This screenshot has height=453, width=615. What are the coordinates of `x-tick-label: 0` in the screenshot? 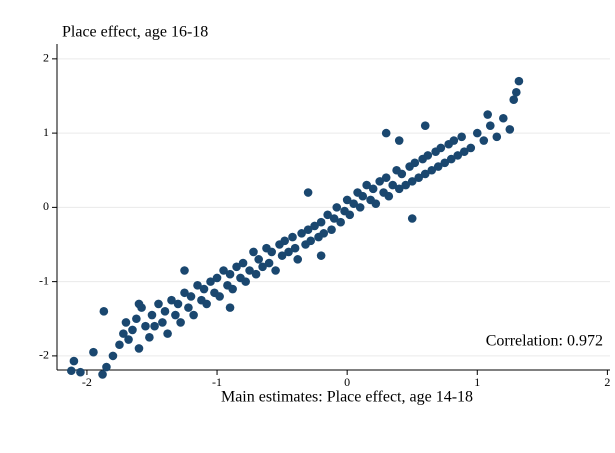 It's located at (347, 382).